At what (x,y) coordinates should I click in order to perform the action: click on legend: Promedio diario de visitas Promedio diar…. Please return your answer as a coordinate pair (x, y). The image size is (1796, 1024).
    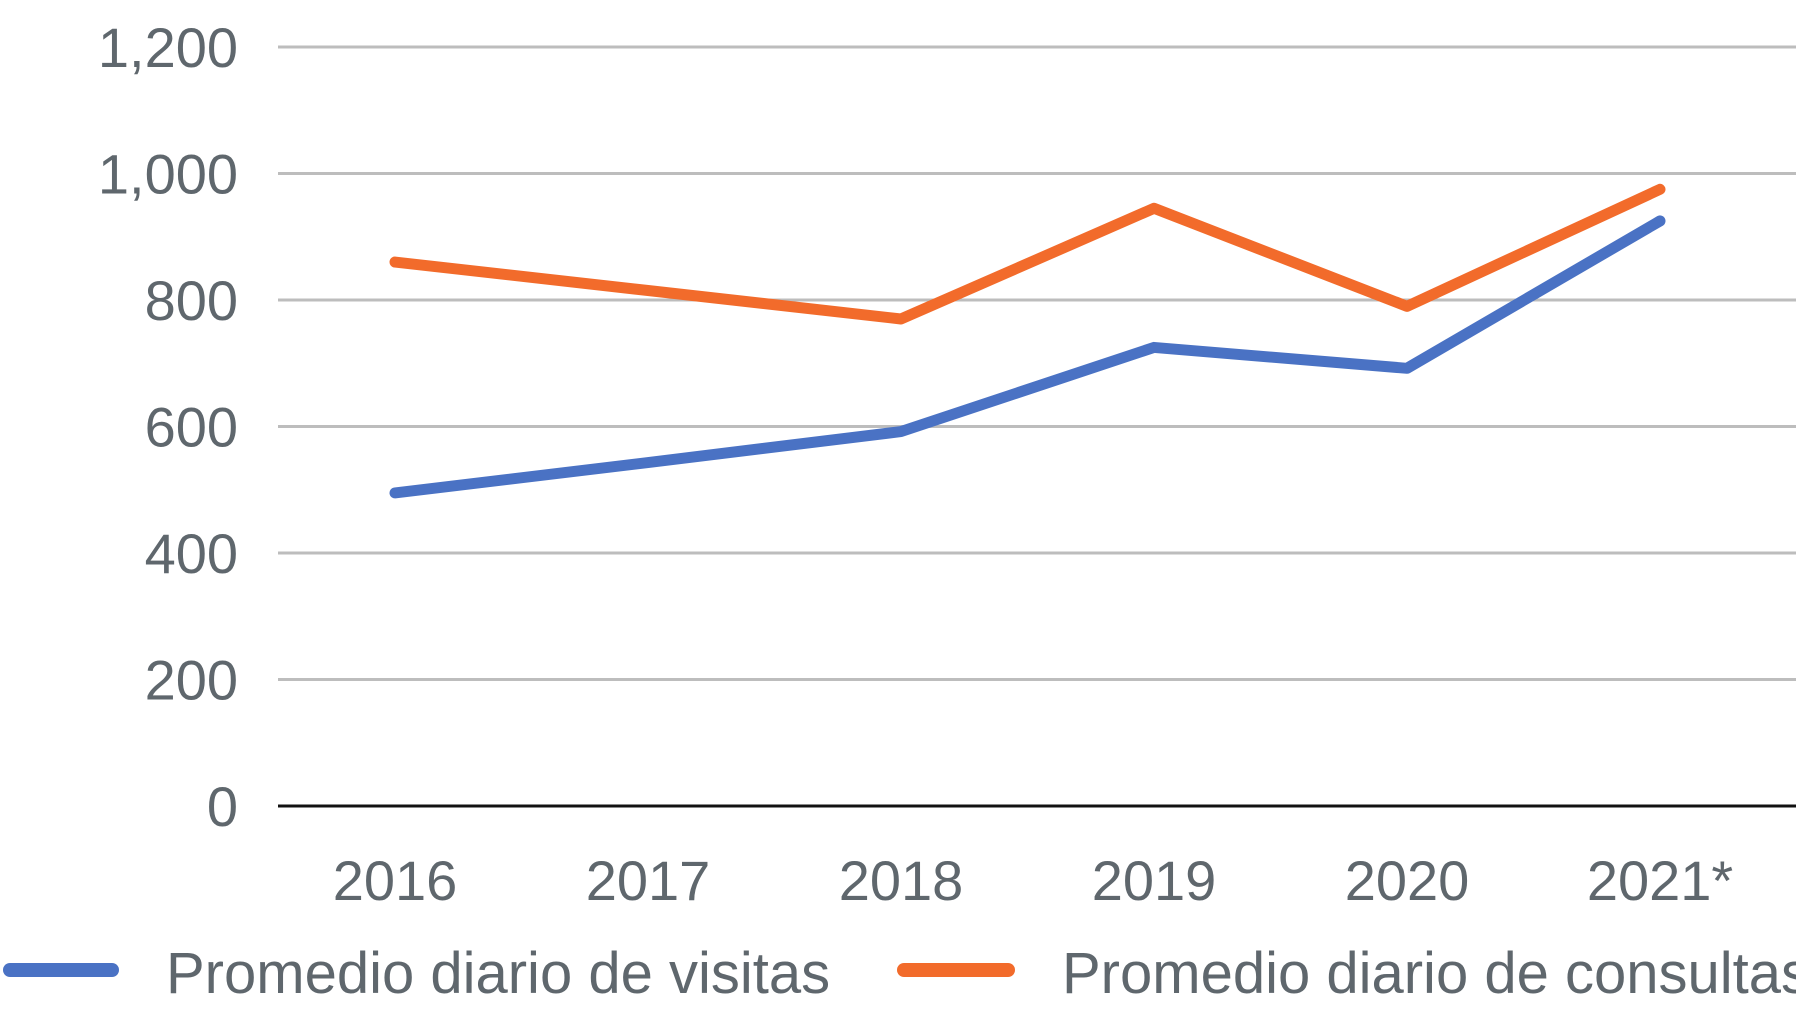
    Looking at the image, I should click on (899, 973).